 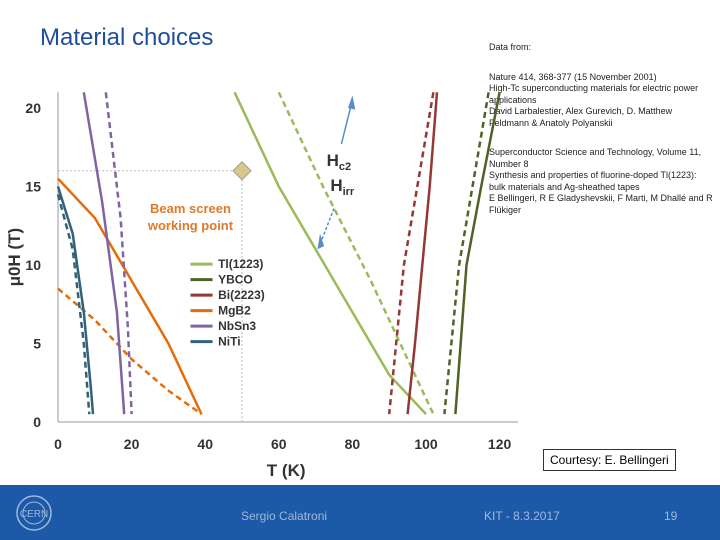 I want to click on hc2-label: Hc2, so click(x=339, y=162).